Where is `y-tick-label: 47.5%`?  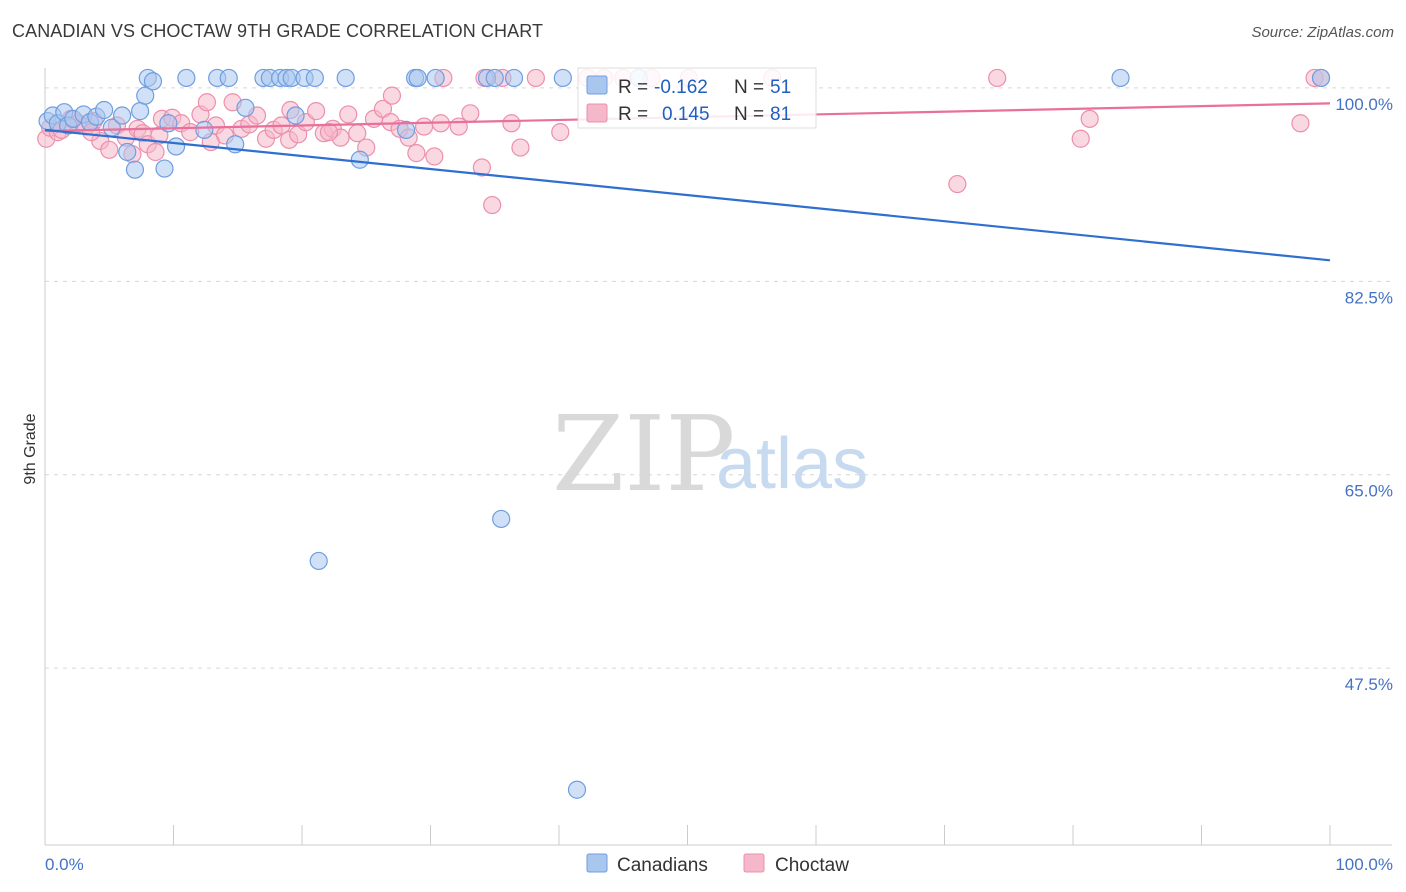 y-tick-label: 47.5% is located at coordinates (1369, 684).